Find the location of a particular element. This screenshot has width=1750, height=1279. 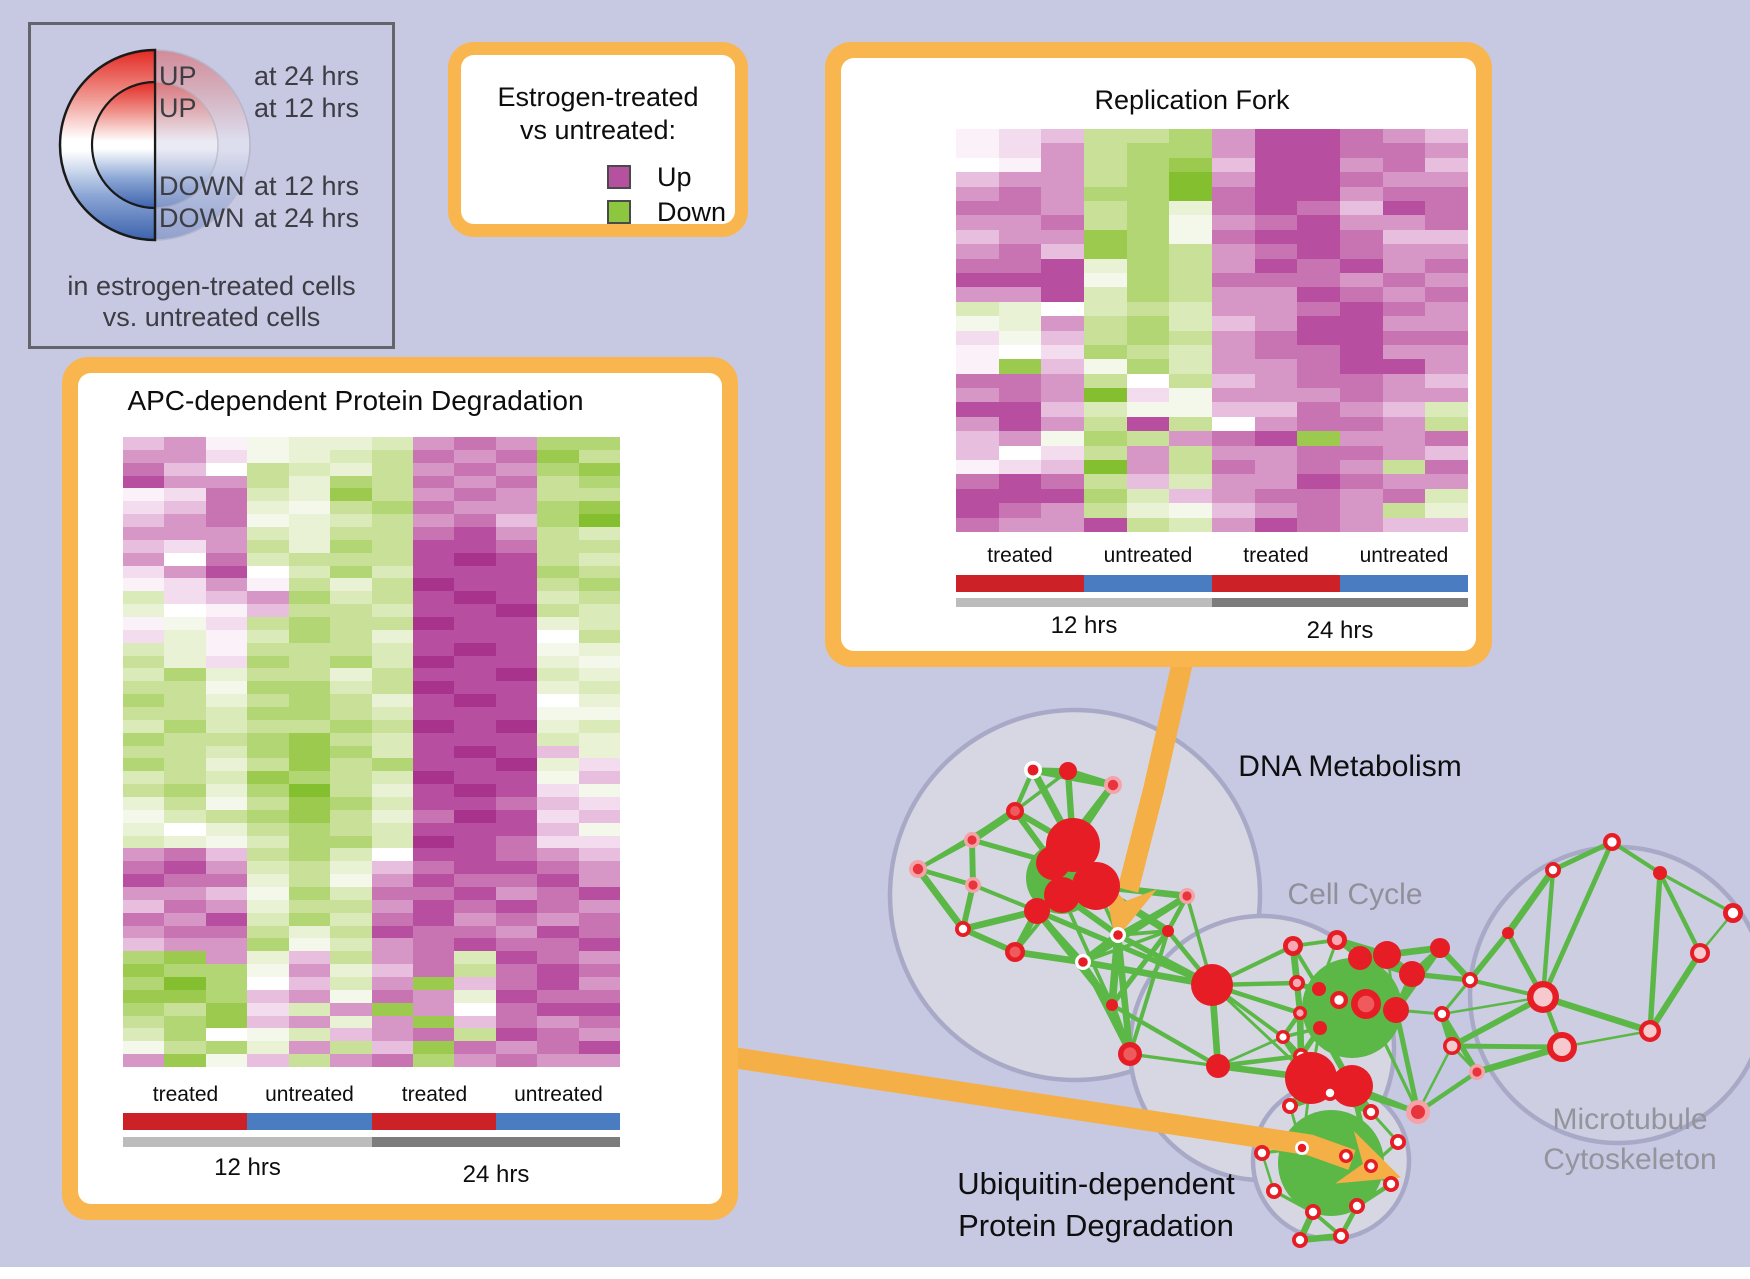

untreated-bar is located at coordinates (1148, 583).